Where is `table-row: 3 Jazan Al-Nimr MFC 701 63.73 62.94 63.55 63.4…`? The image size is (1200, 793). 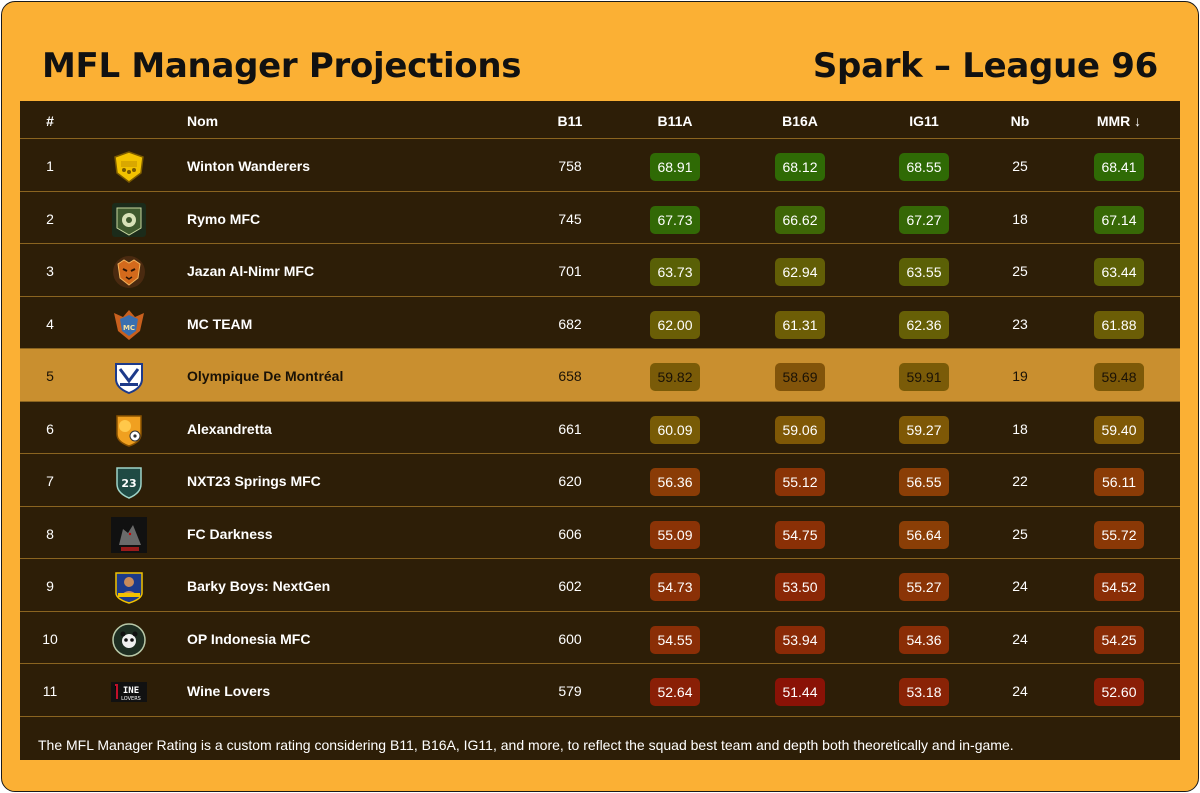
table-row: 3 Jazan Al-Nimr MFC 701 63.73 62.94 63.55 63.4… is located at coordinates (600, 270).